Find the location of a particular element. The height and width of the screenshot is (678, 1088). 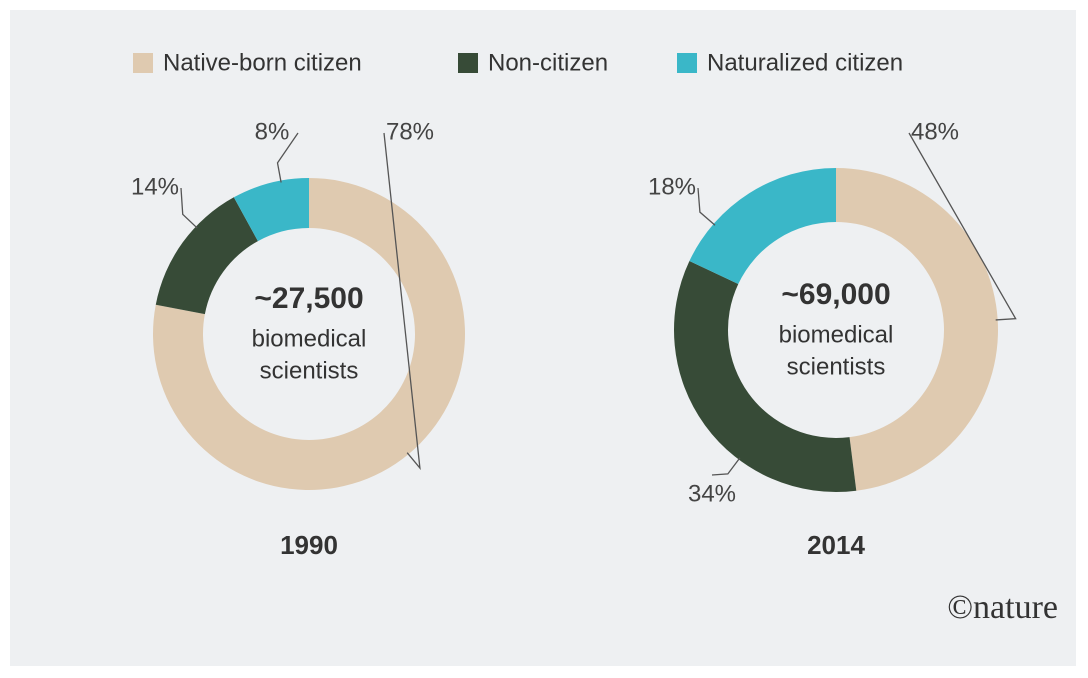

center-value: ~27,500 is located at coordinates (308, 298).